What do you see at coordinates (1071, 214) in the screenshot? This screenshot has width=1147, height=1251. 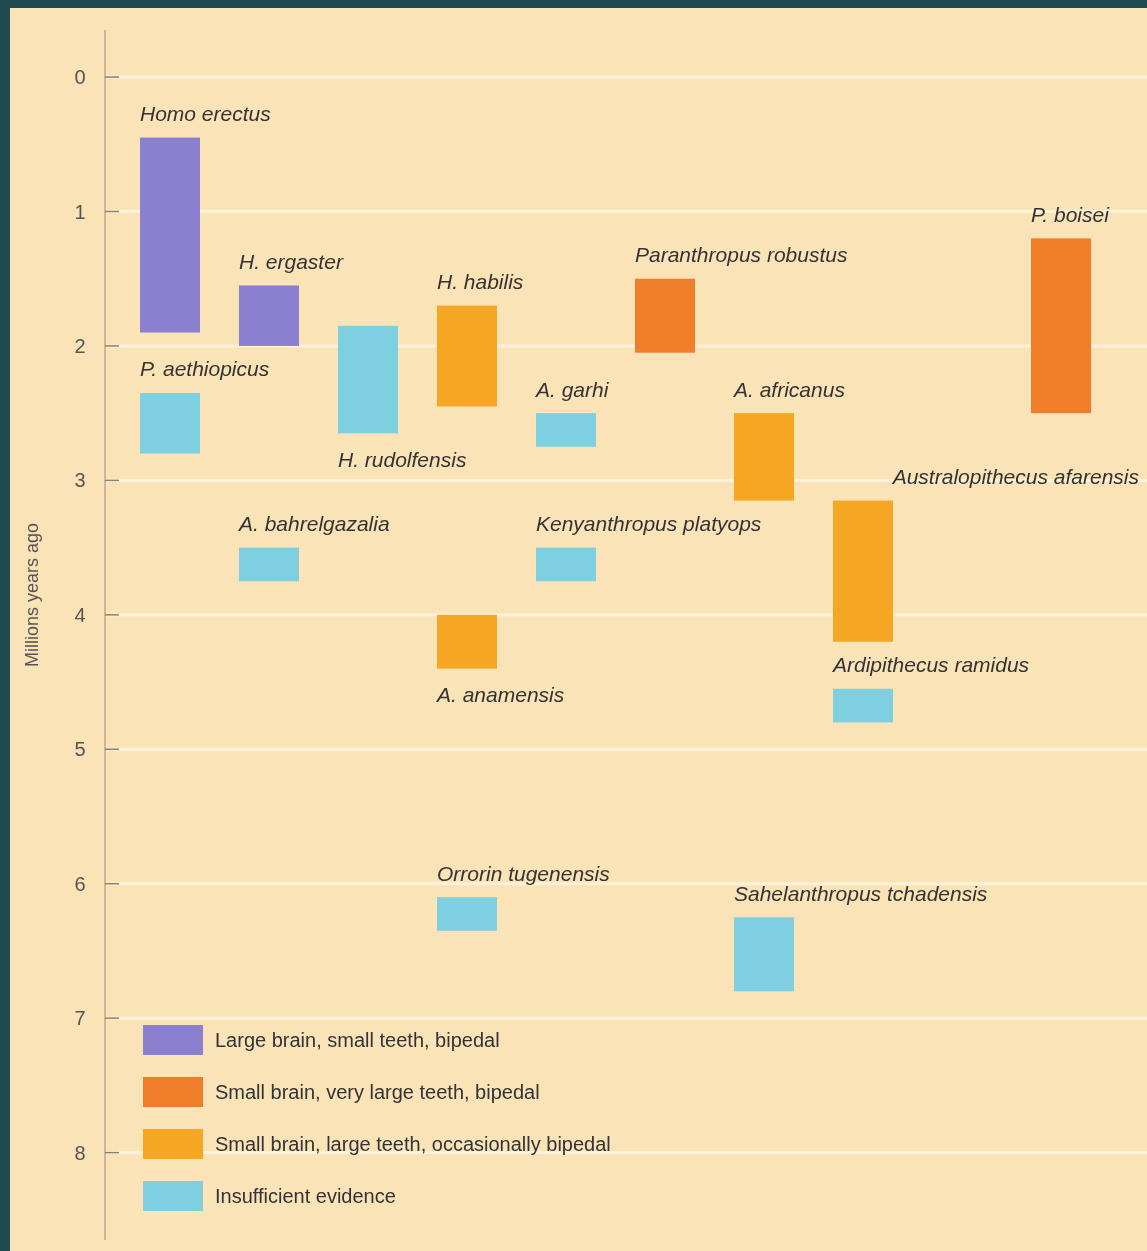 I see `annotation: P. boisei` at bounding box center [1071, 214].